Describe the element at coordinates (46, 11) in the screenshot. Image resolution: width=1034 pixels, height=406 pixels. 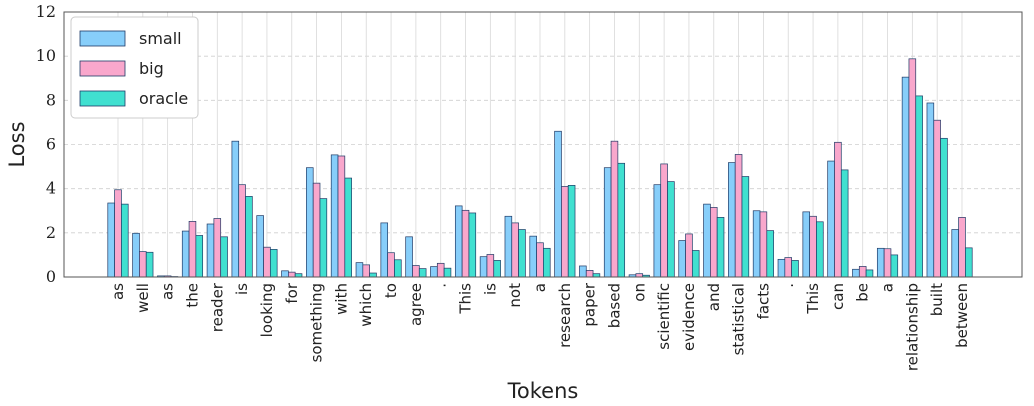
I see `y-tick-label: 12` at that location.